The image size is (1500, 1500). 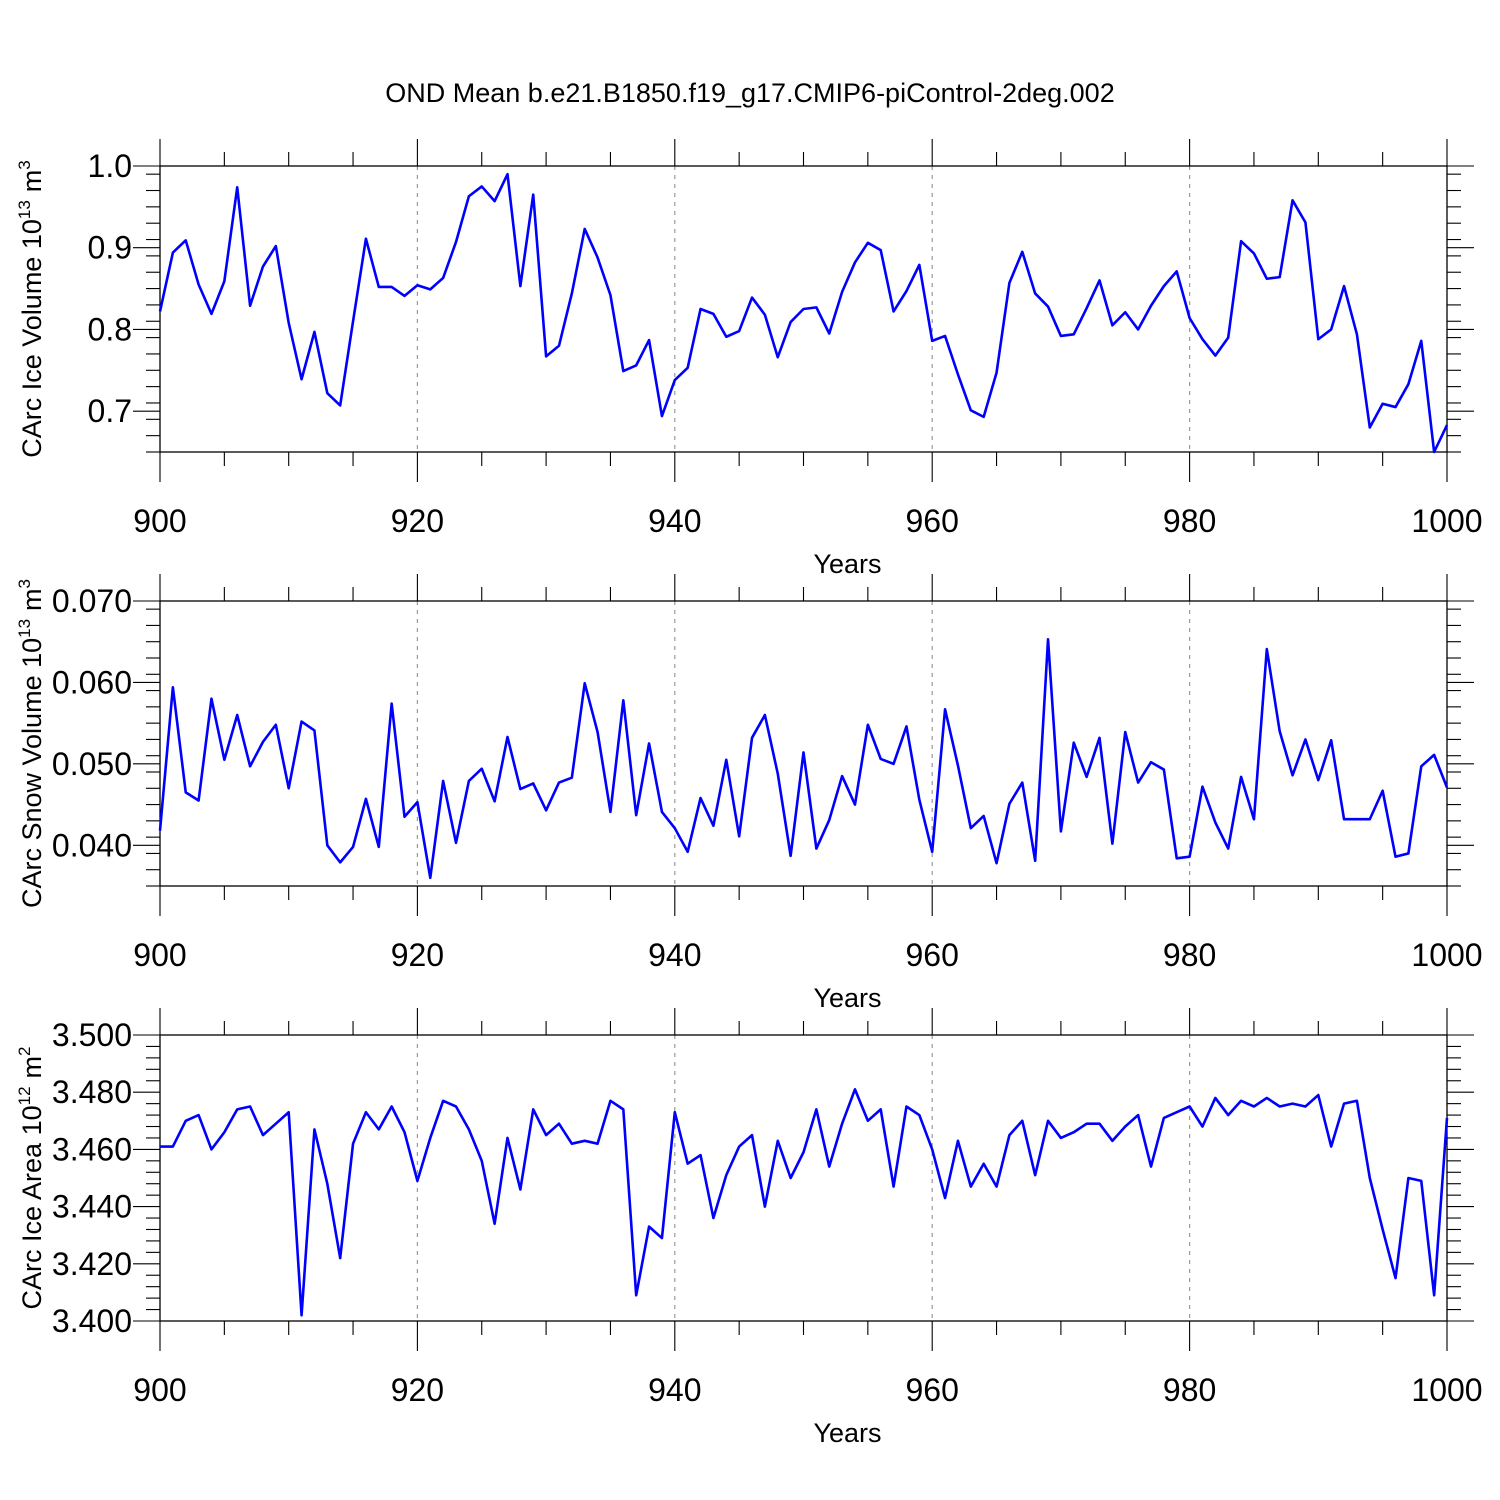 I want to click on y-axis-label-text: CArc Ice Area 10, so click(x=32, y=1207).